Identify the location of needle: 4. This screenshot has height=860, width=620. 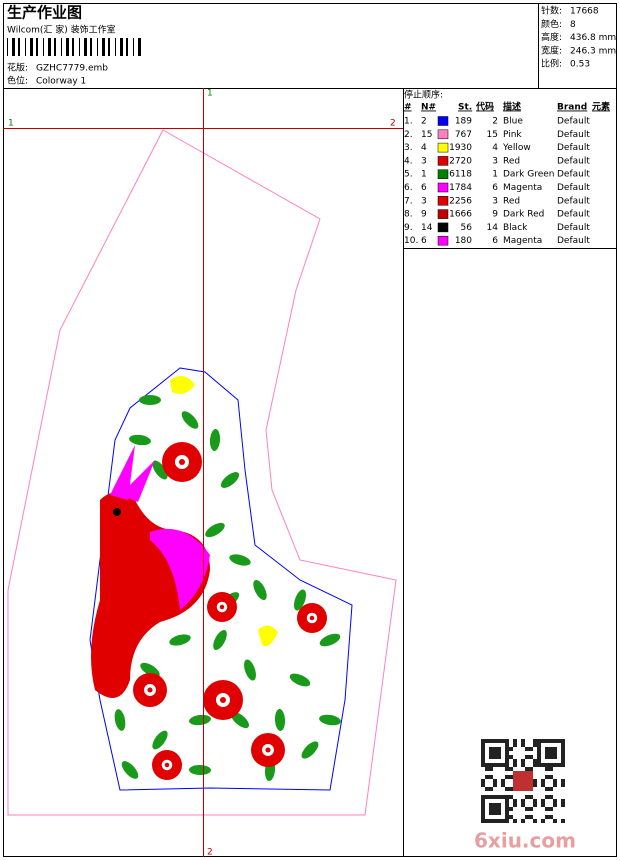
(424, 148).